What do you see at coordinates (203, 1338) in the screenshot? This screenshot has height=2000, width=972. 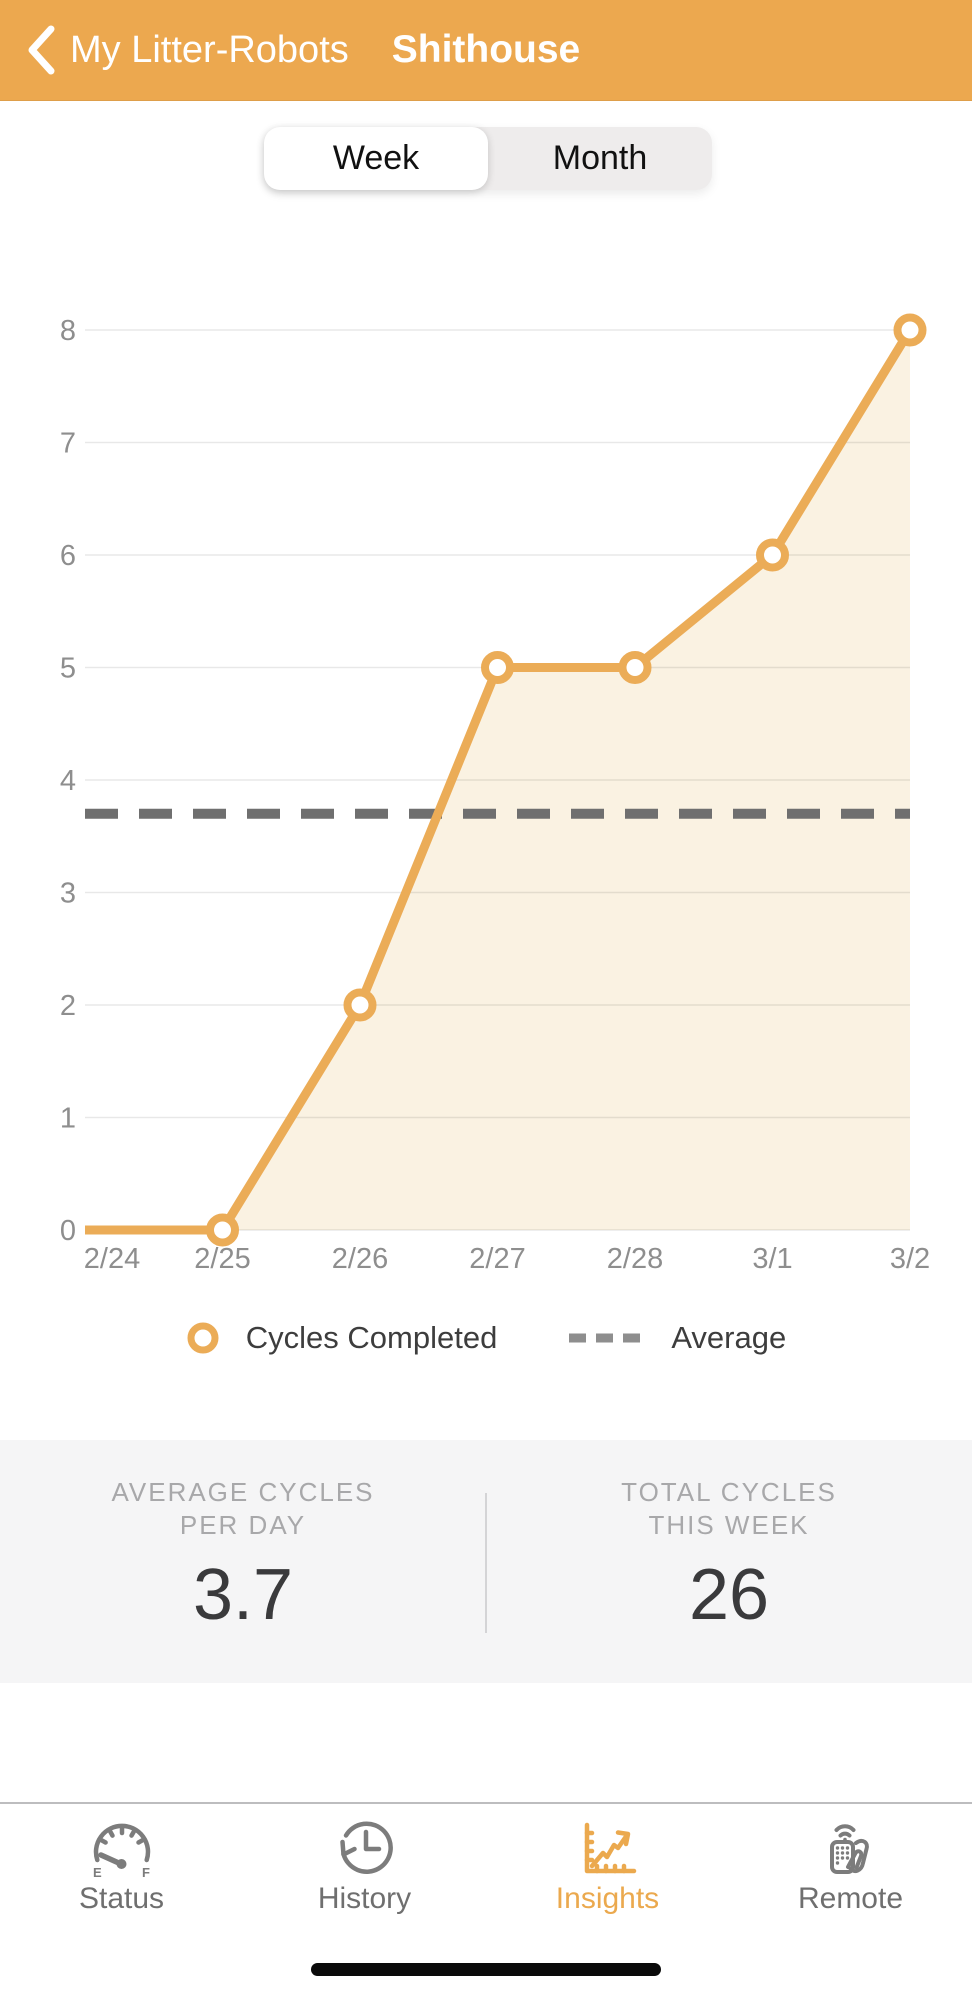 I see `circle-marker-icon` at bounding box center [203, 1338].